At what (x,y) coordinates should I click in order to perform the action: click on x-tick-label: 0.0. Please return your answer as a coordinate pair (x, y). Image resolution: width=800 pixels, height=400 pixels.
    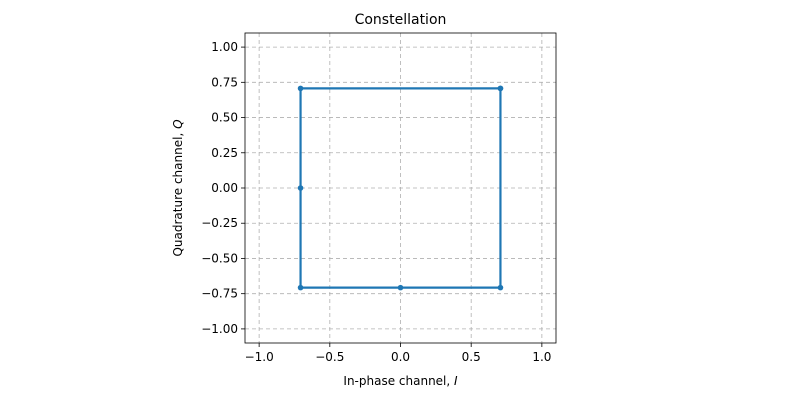
    Looking at the image, I should click on (400, 357).